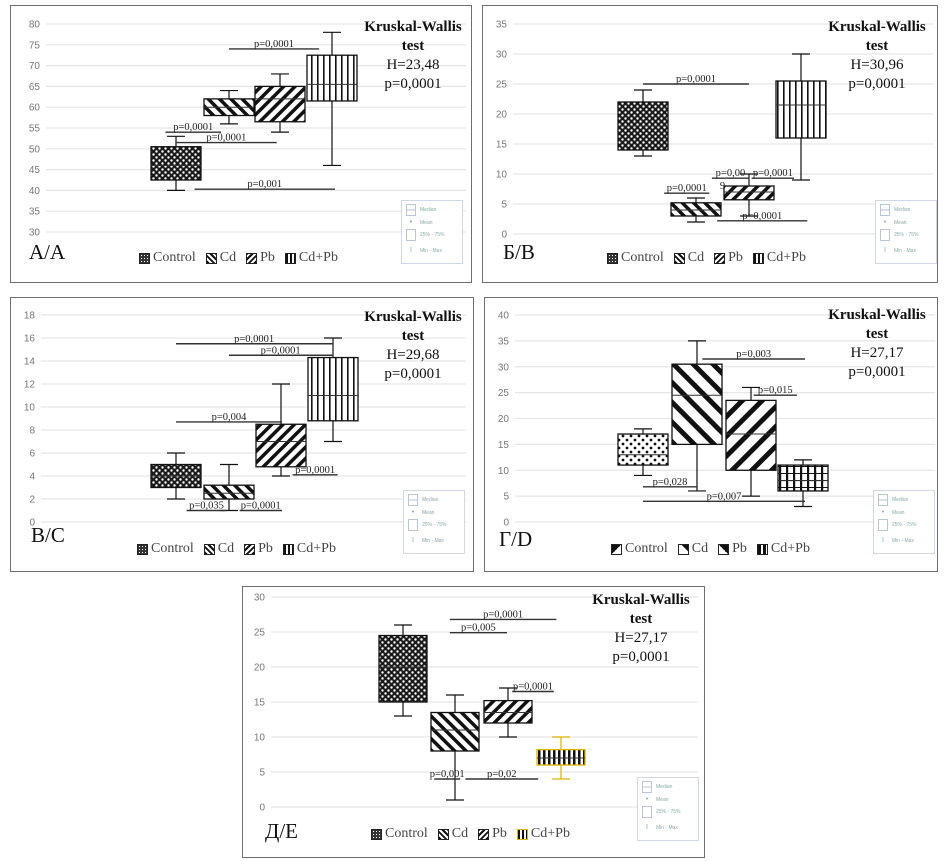 This screenshot has width=944, height=861. I want to click on y-tick-label: 65, so click(35, 87).